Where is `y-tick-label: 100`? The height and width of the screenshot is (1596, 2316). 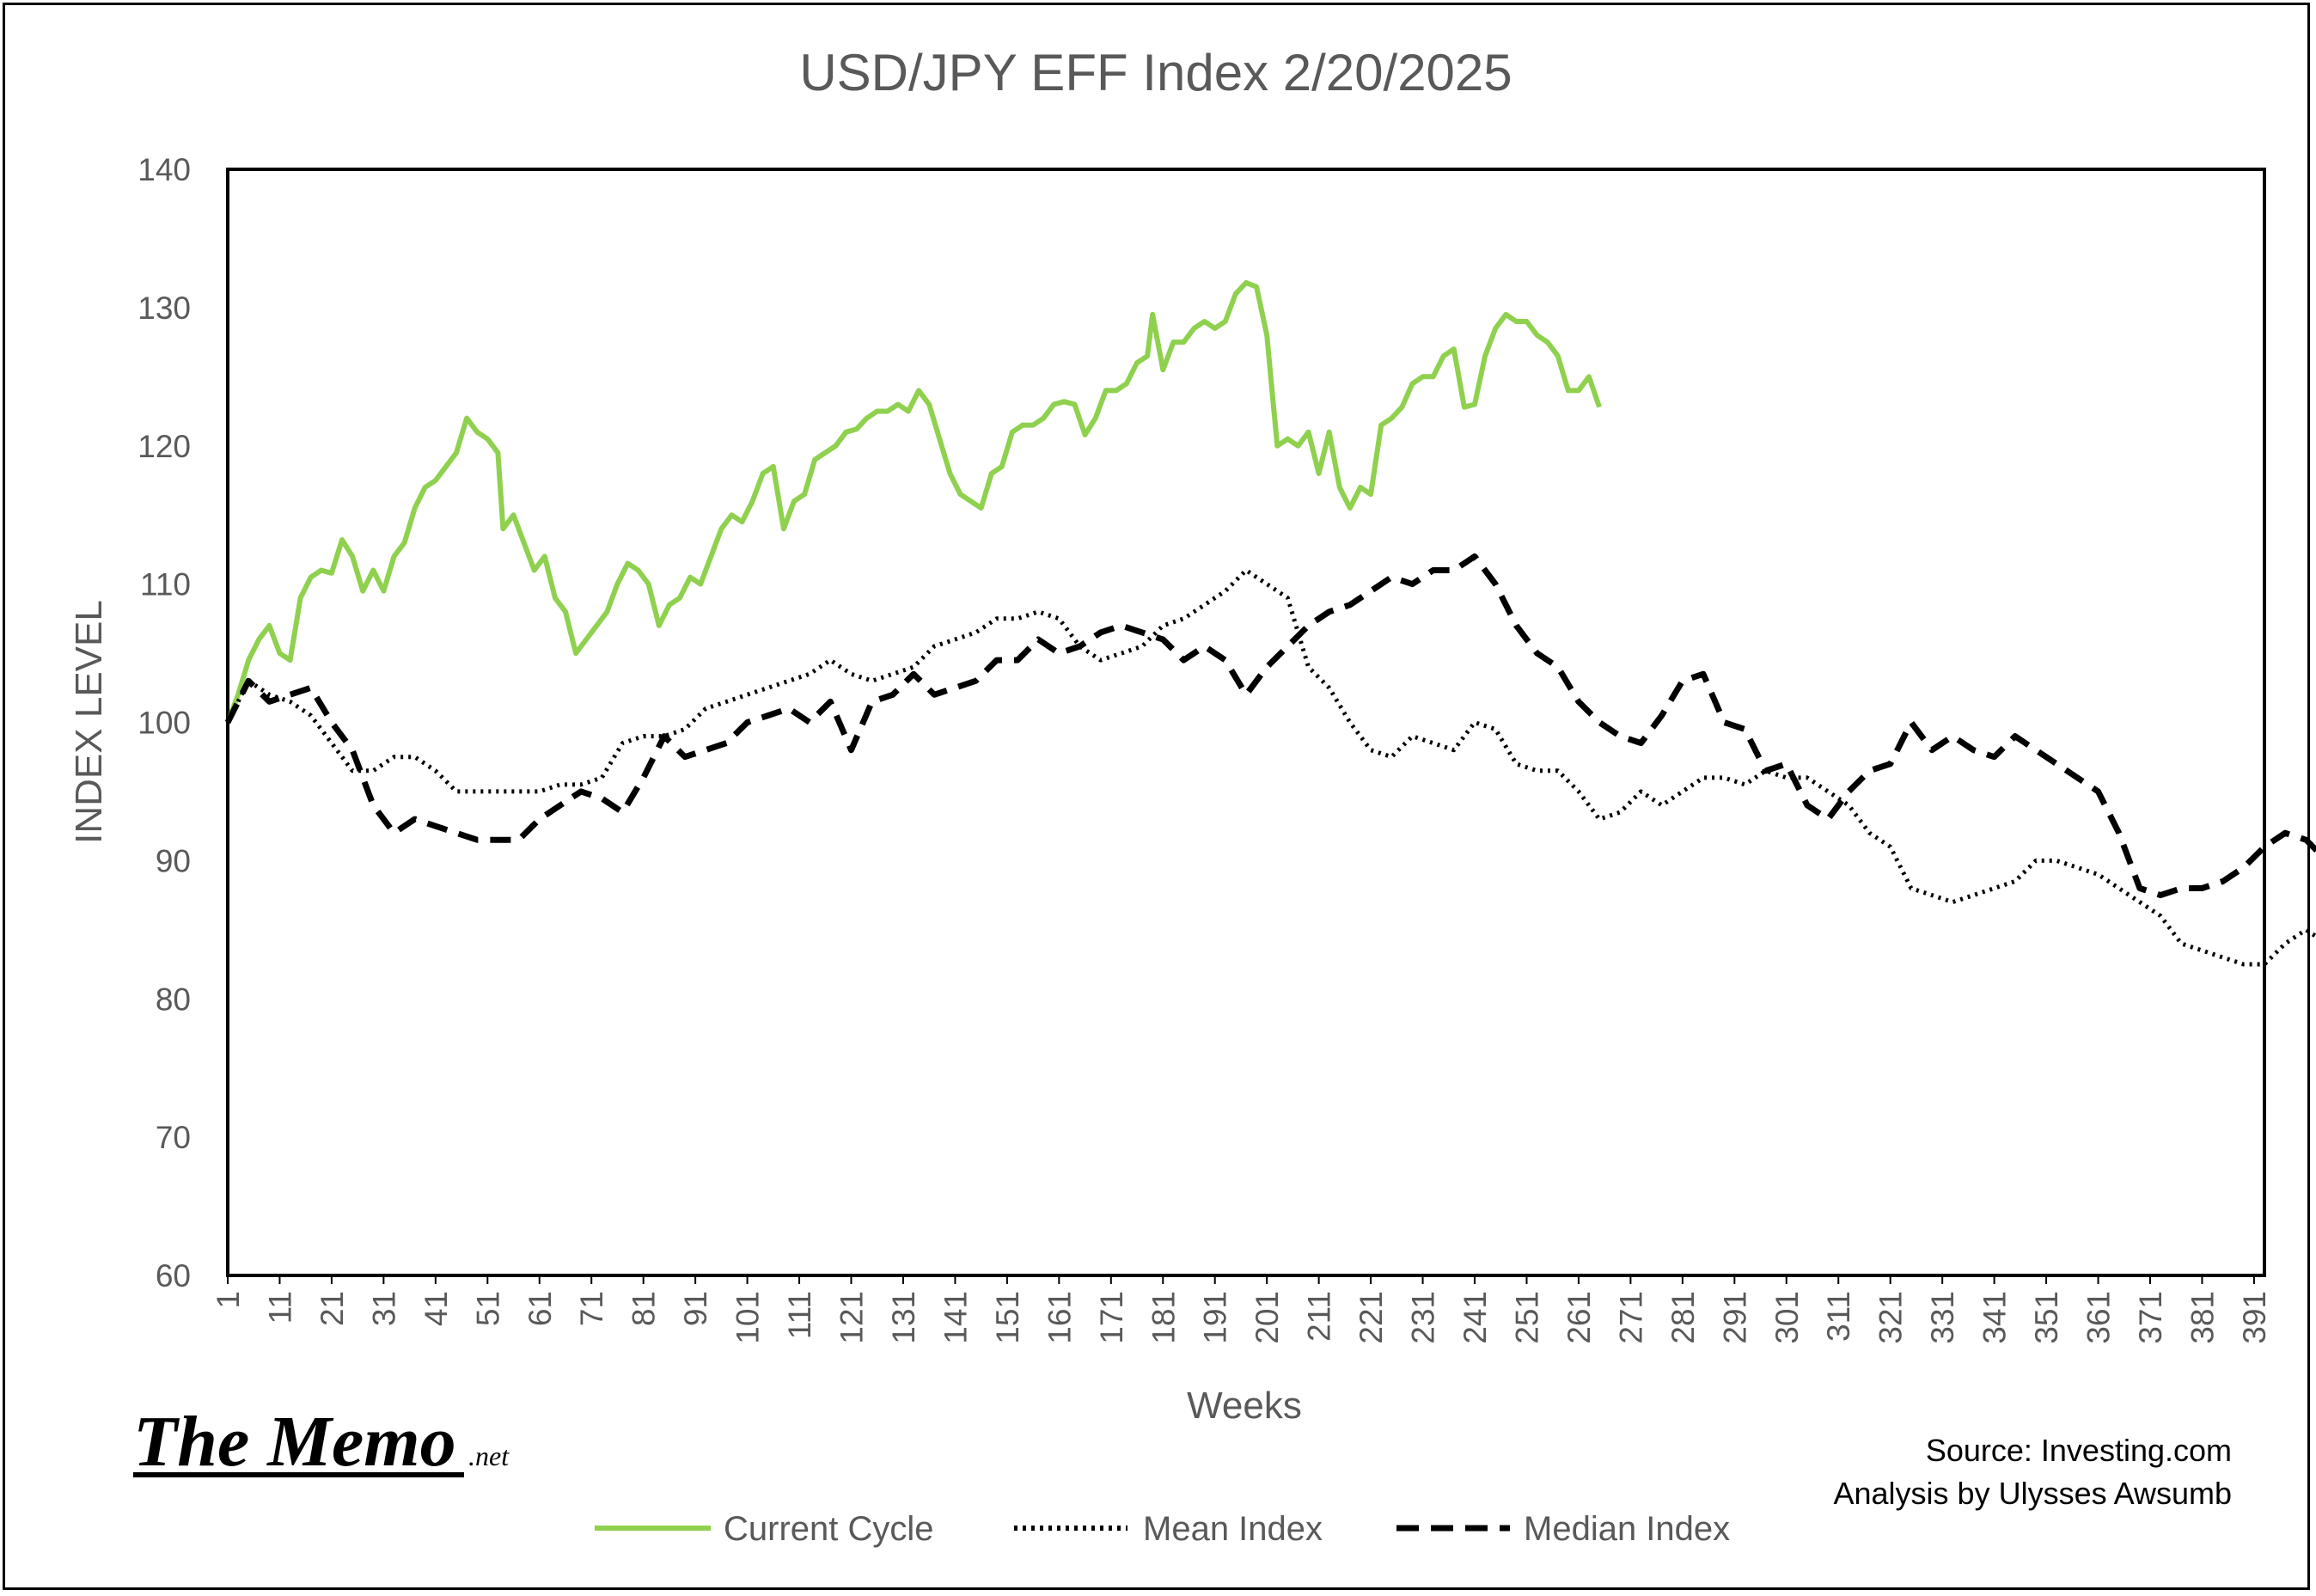
y-tick-label: 100 is located at coordinates (164, 723).